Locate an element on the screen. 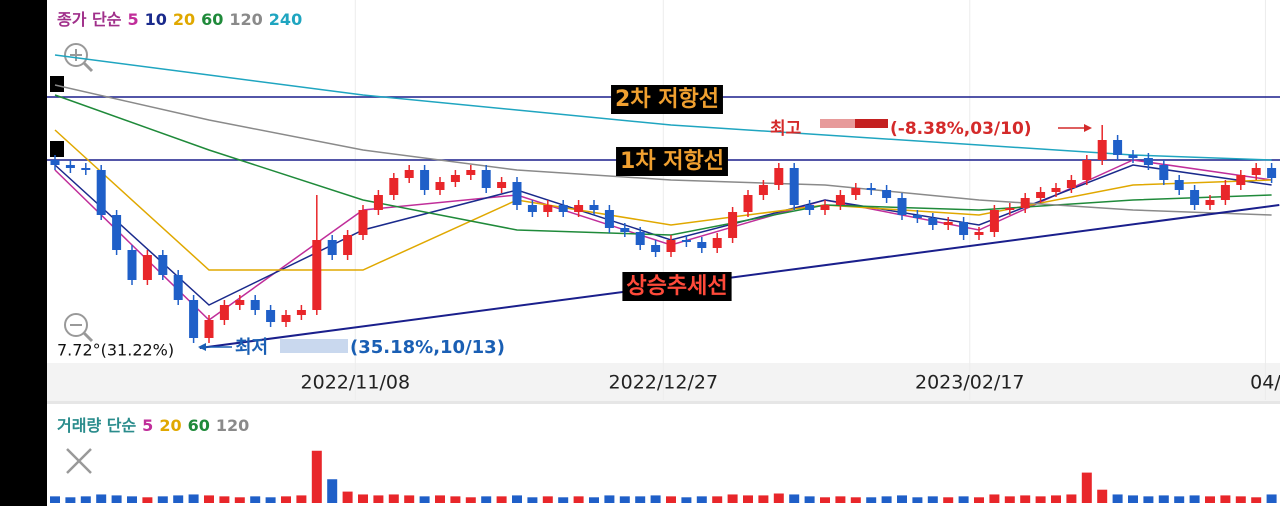 The width and height of the screenshot is (1280, 506). left-edge is located at coordinates (23, 253).